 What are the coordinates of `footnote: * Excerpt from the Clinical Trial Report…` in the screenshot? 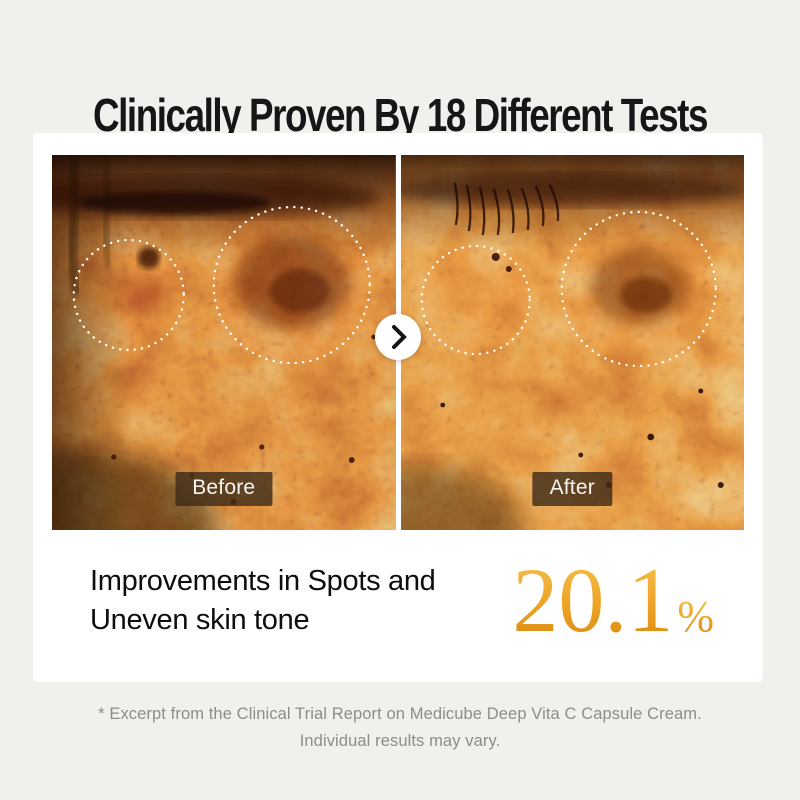 It's located at (400, 728).